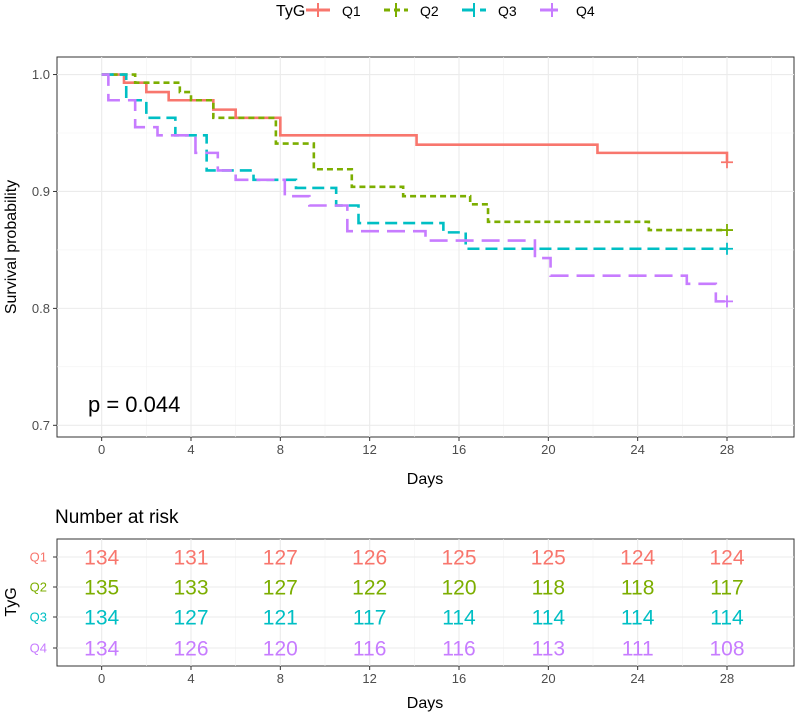  Describe the element at coordinates (638, 649) in the screenshot. I see `risk-count: 111` at that location.